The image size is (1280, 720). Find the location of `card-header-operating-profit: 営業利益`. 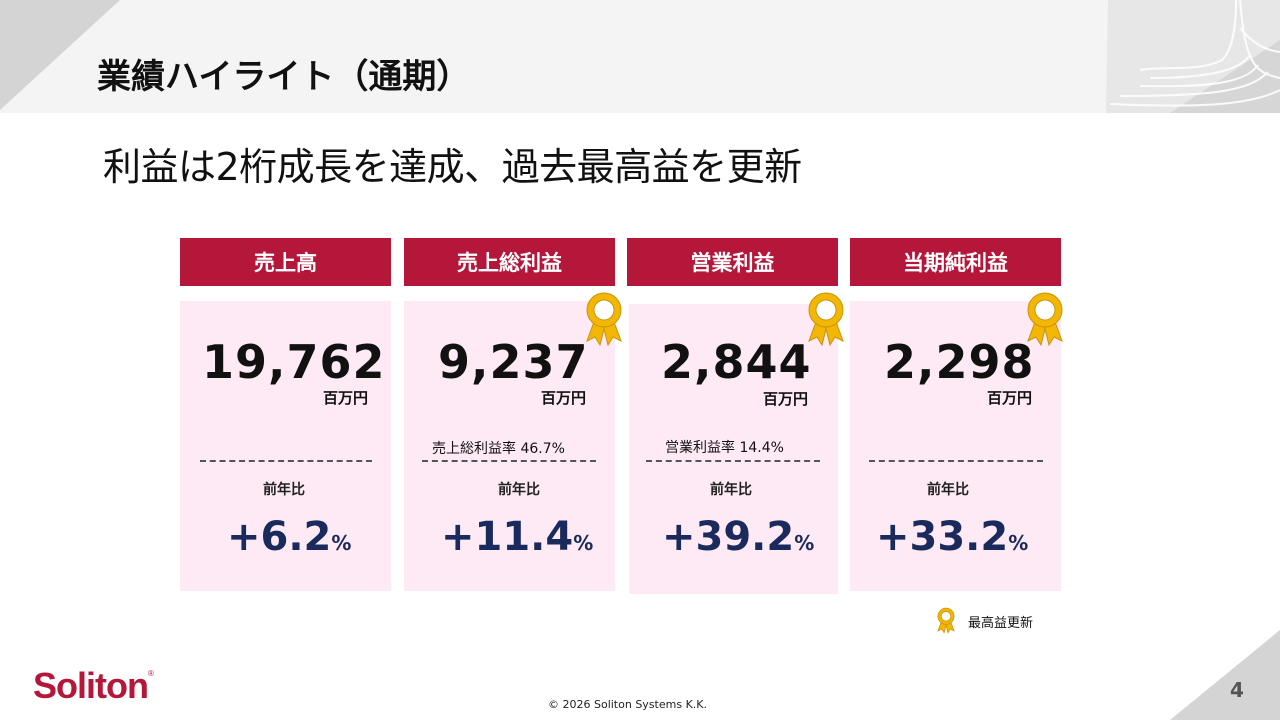

card-header-operating-profit: 営業利益 is located at coordinates (732, 262).